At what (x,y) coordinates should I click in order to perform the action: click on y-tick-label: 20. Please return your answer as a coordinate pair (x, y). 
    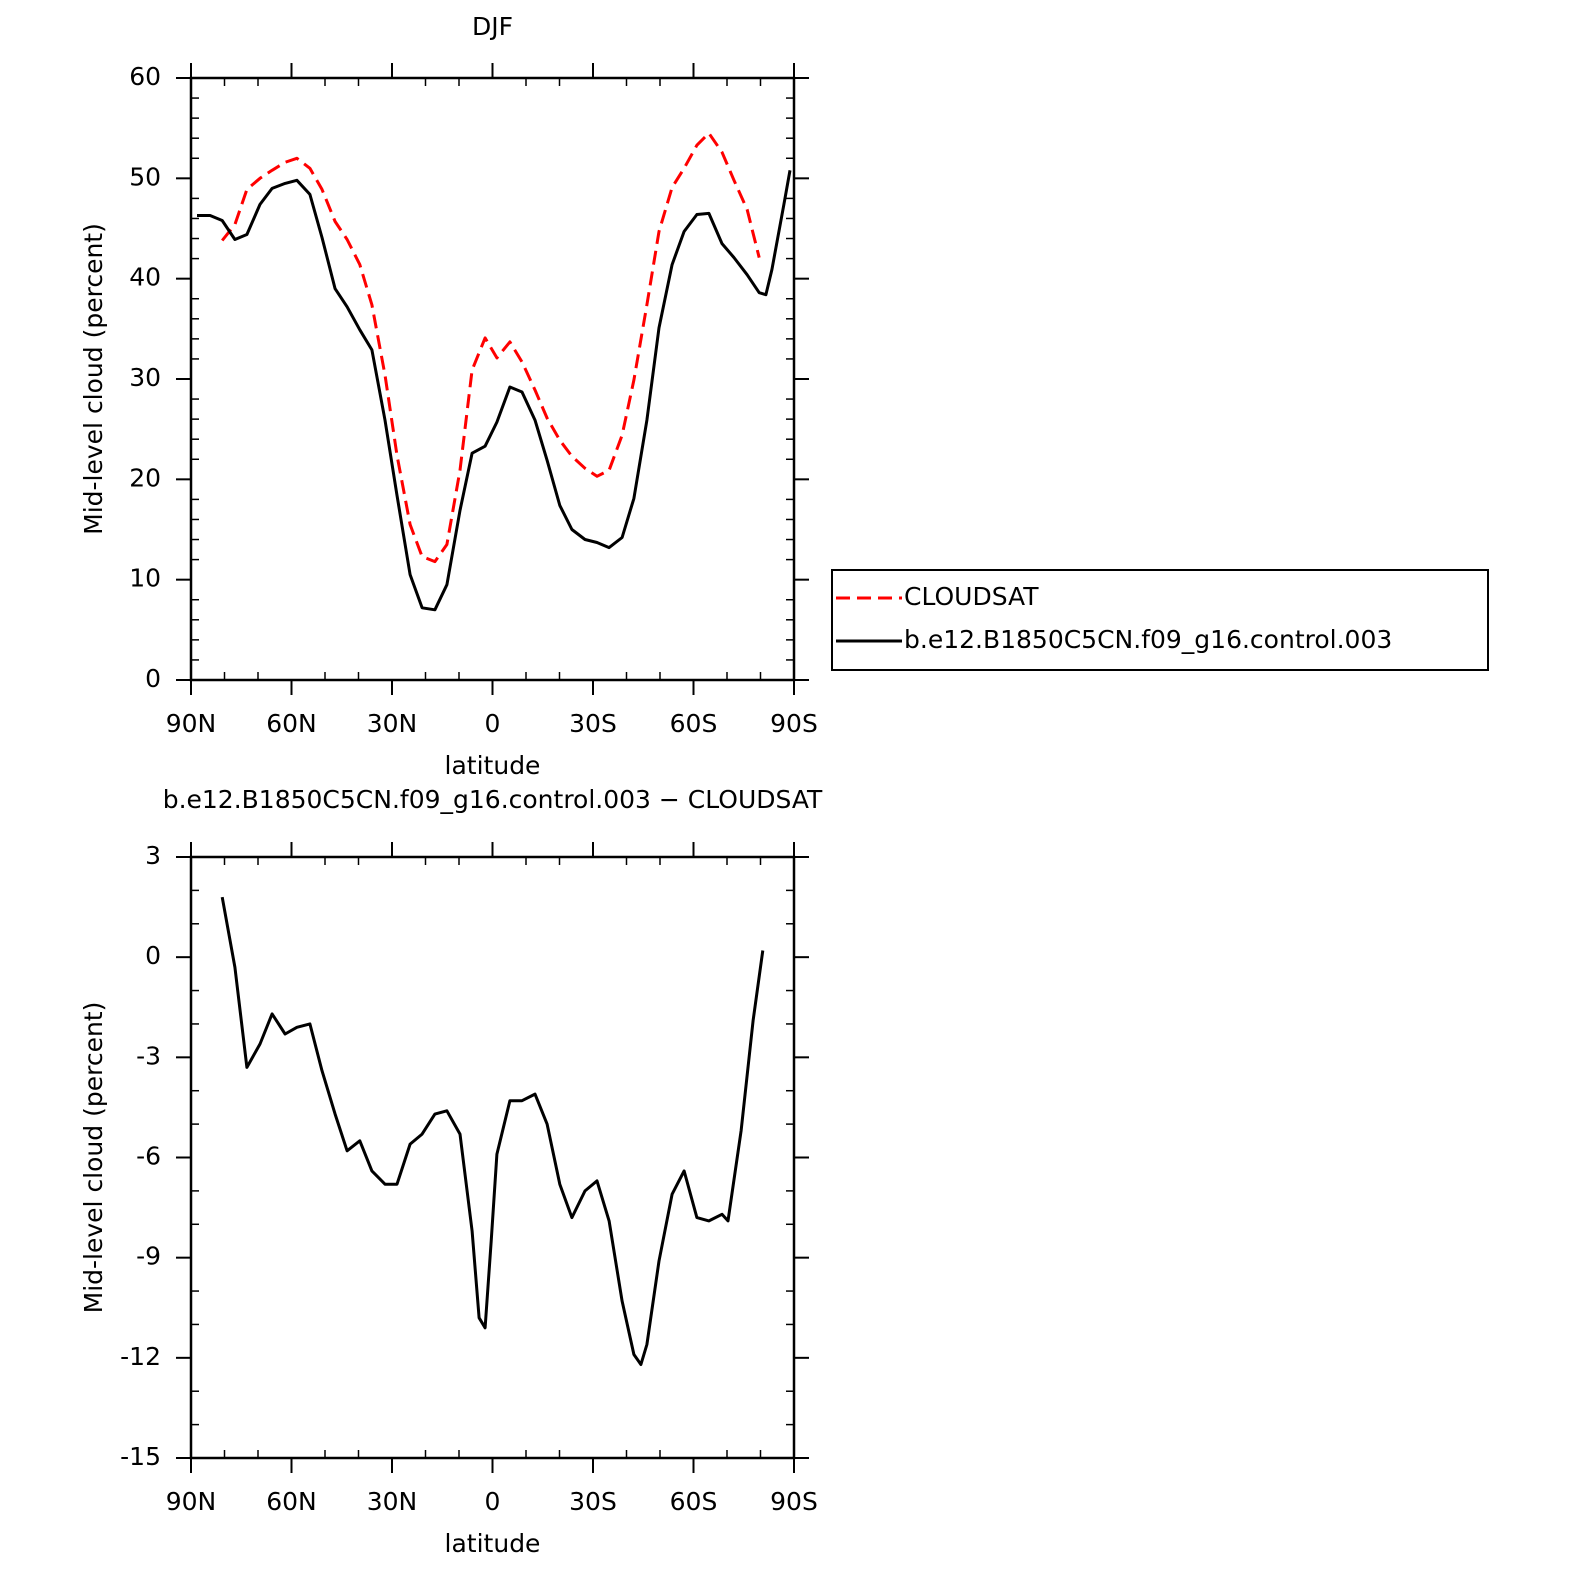
    Looking at the image, I should click on (145, 477).